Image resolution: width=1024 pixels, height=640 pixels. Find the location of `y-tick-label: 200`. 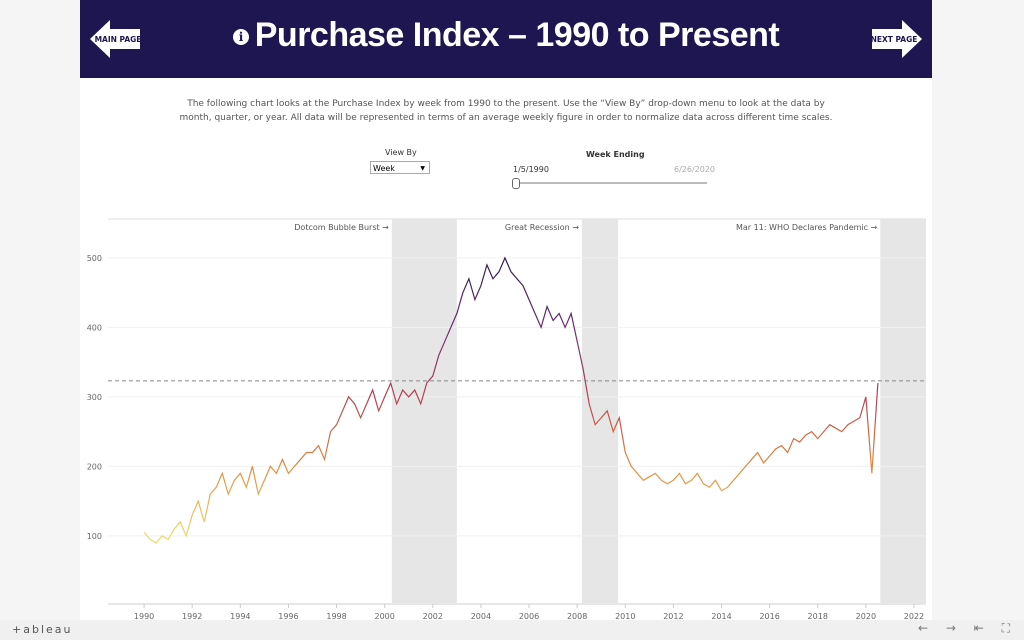

y-tick-label: 200 is located at coordinates (94, 466).